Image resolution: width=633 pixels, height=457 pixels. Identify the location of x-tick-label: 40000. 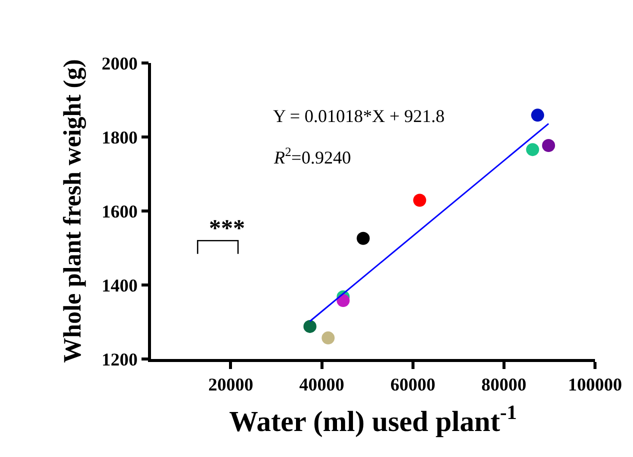
(321, 384).